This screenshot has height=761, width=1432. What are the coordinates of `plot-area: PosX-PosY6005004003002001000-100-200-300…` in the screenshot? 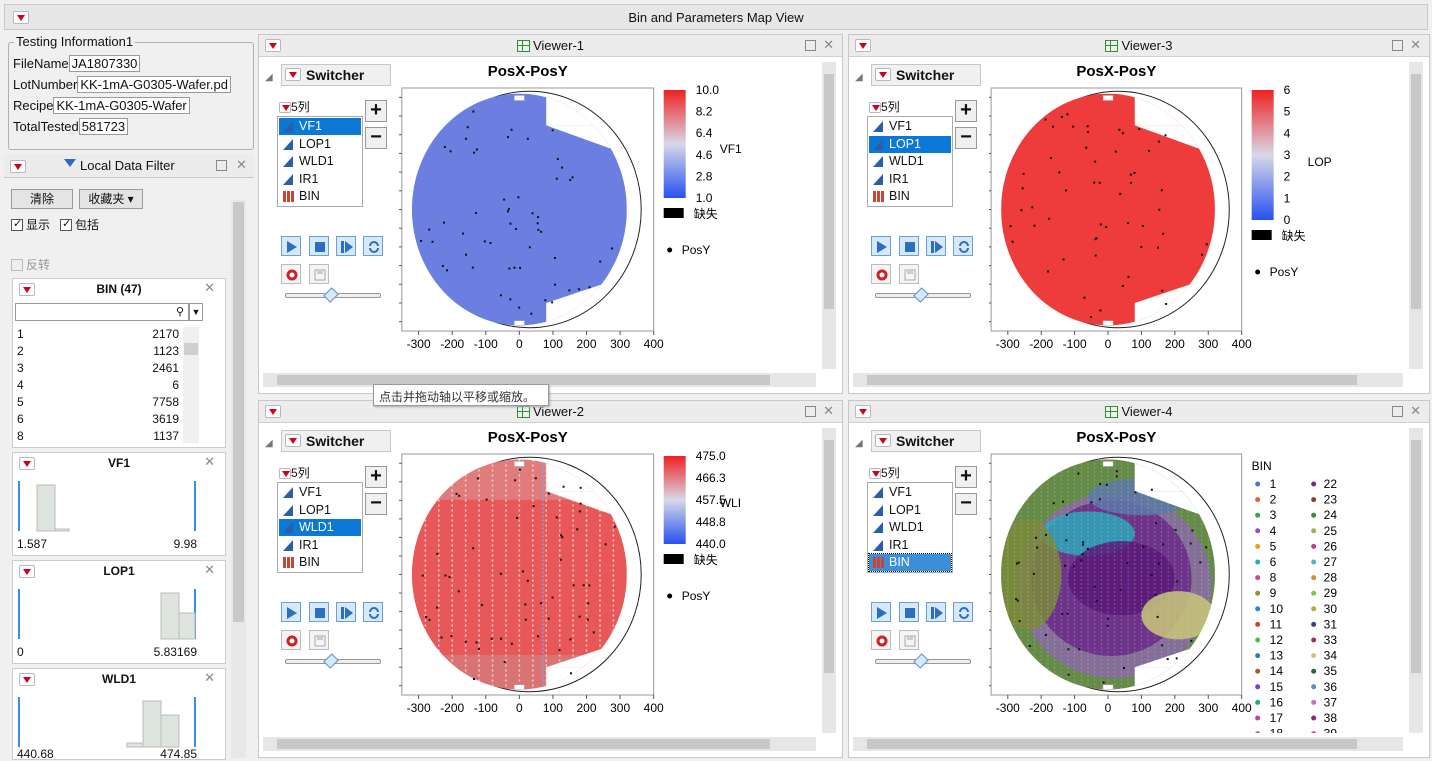 It's located at (1174, 582).